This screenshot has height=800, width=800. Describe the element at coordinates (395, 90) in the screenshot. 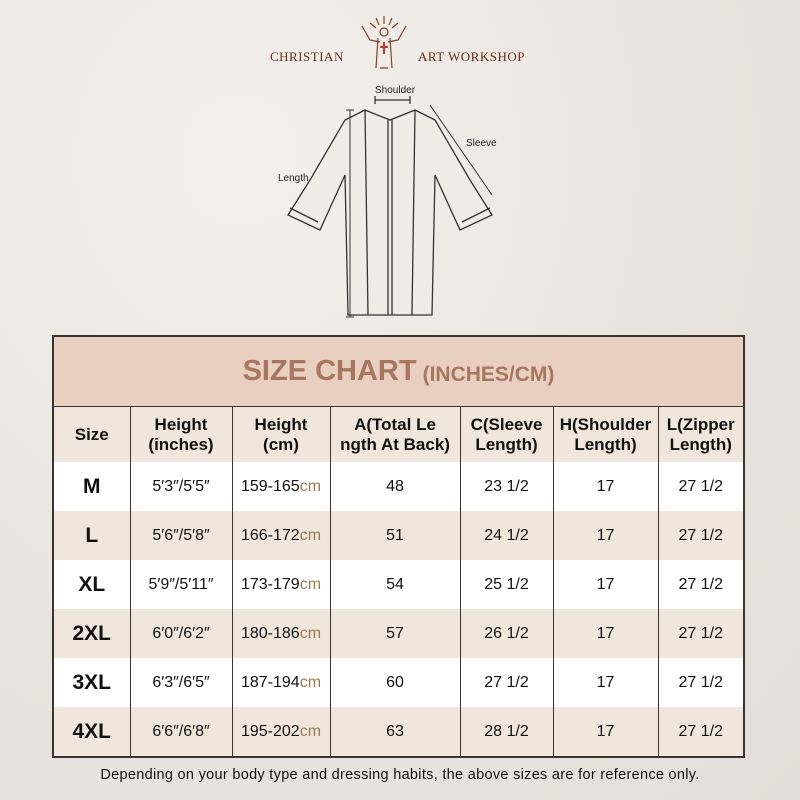

I see `shoulder-label: Shoulder` at that location.